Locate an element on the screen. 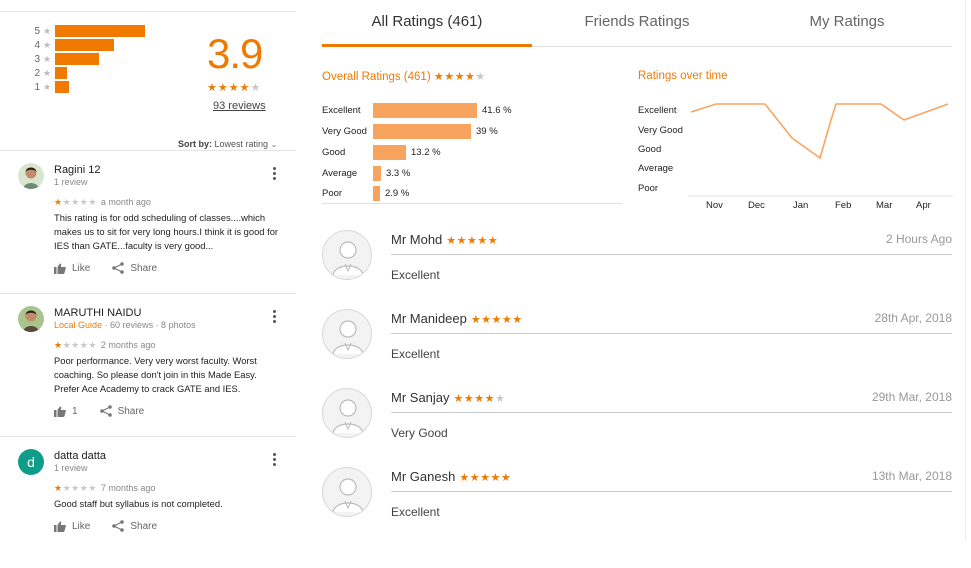  review-stars: ★★★★★ a month ago is located at coordinates (102, 202).